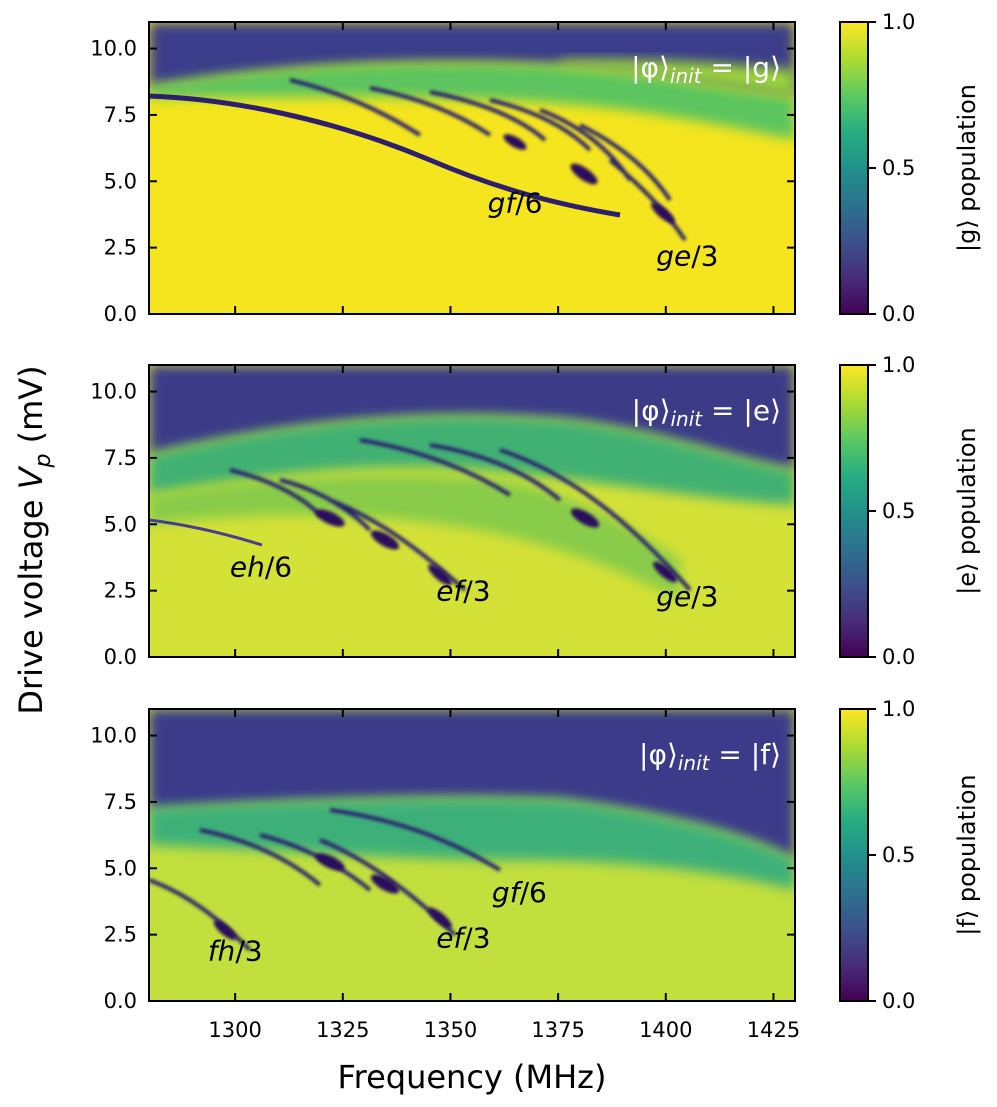 Image resolution: width=997 pixels, height=1107 pixels. What do you see at coordinates (261, 567) in the screenshot?
I see `transition-label-2-eh: eh/6` at bounding box center [261, 567].